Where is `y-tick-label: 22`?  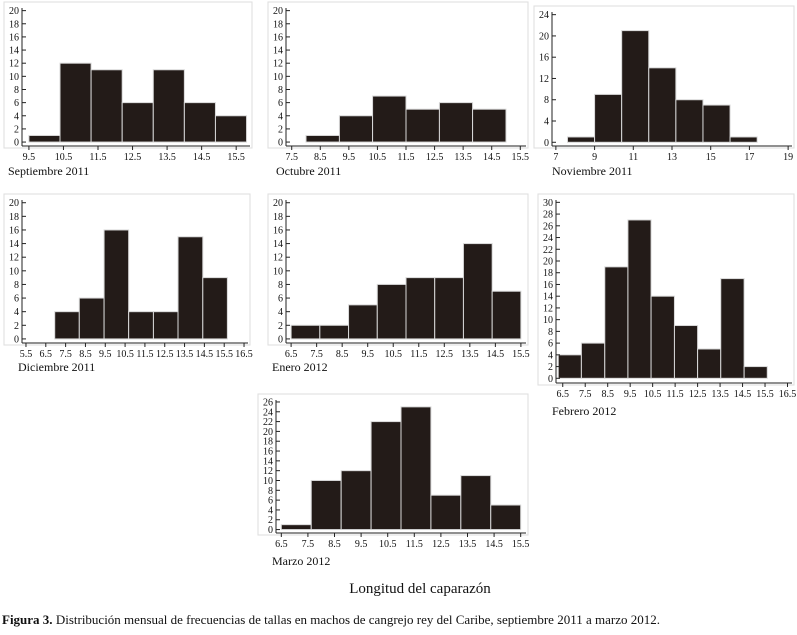
y-tick-label: 22 is located at coordinates (268, 422).